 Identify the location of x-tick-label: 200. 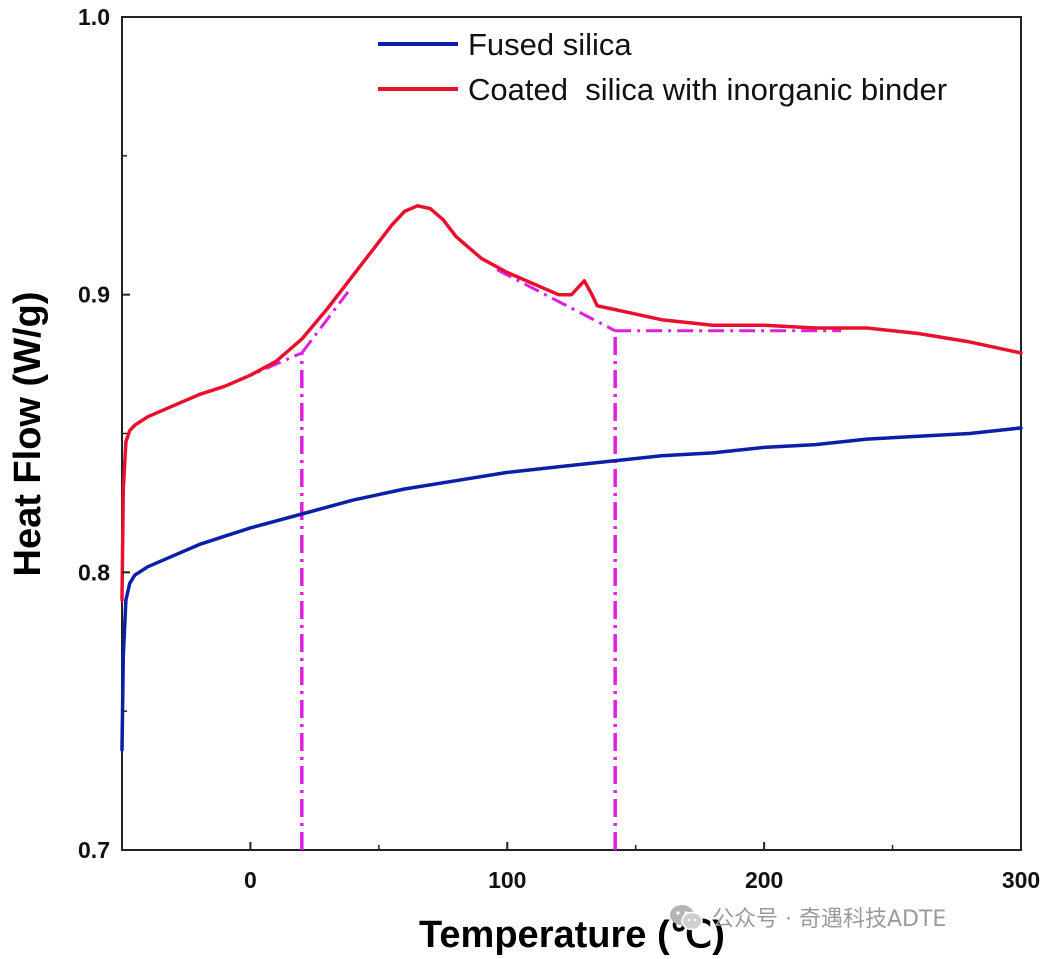
(764, 880).